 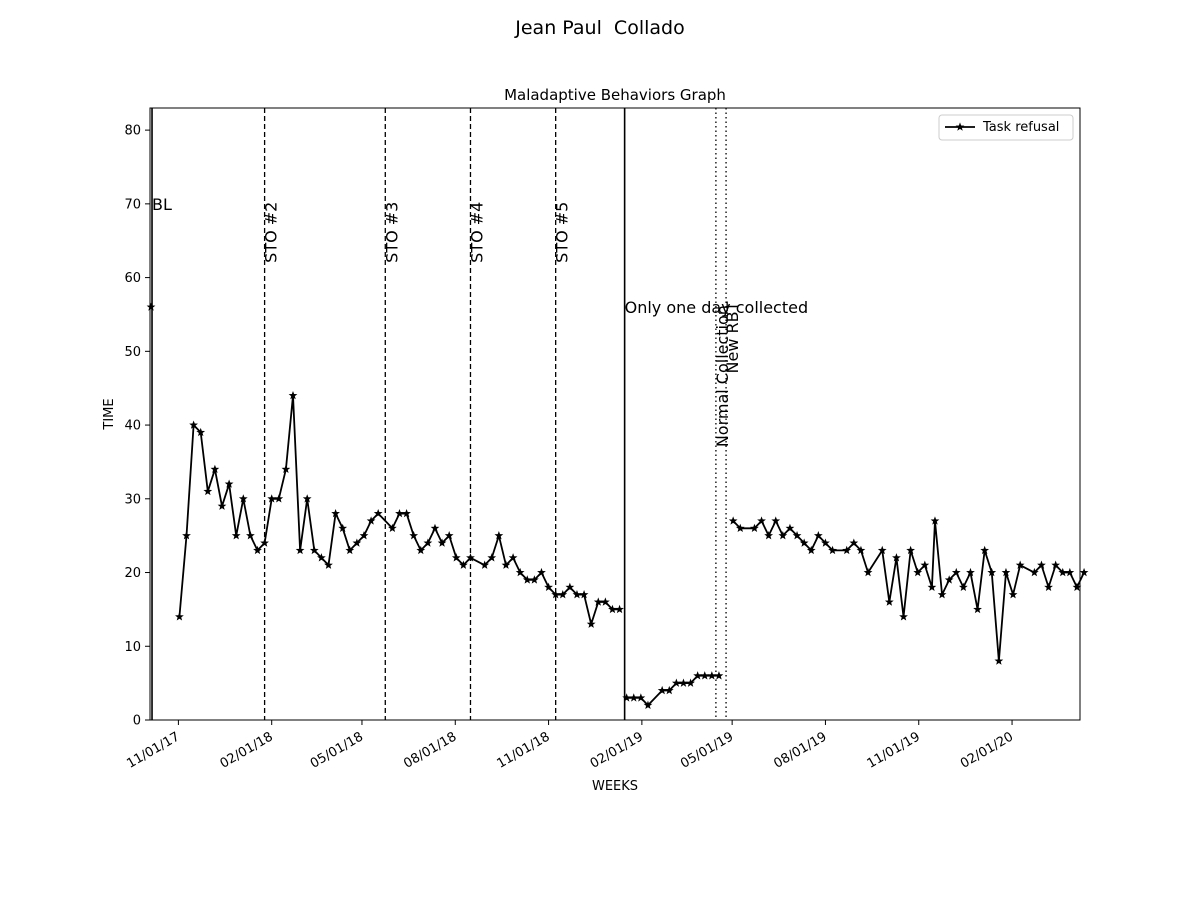 What do you see at coordinates (137, 721) in the screenshot?
I see `y-tick-label-0: 0` at bounding box center [137, 721].